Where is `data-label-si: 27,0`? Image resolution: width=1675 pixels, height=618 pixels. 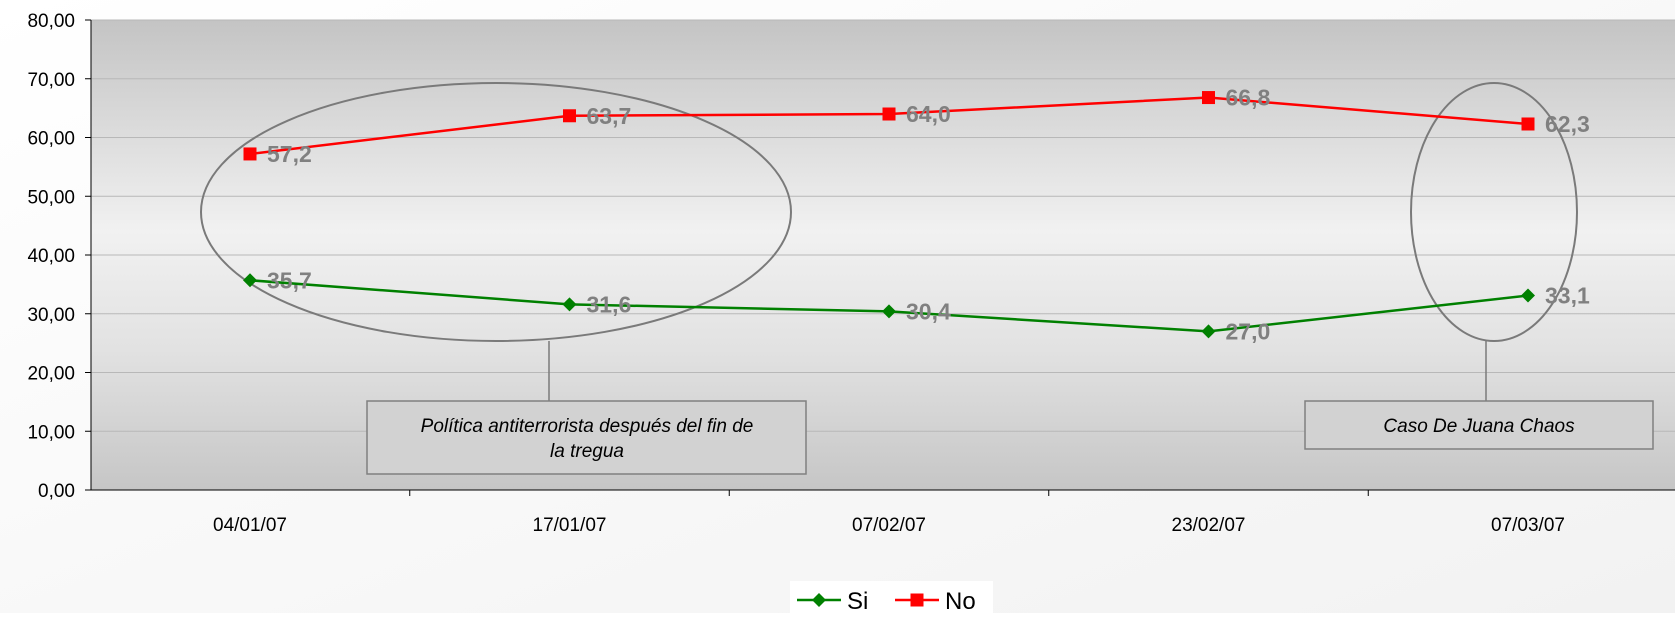 data-label-si: 27,0 is located at coordinates (1248, 331).